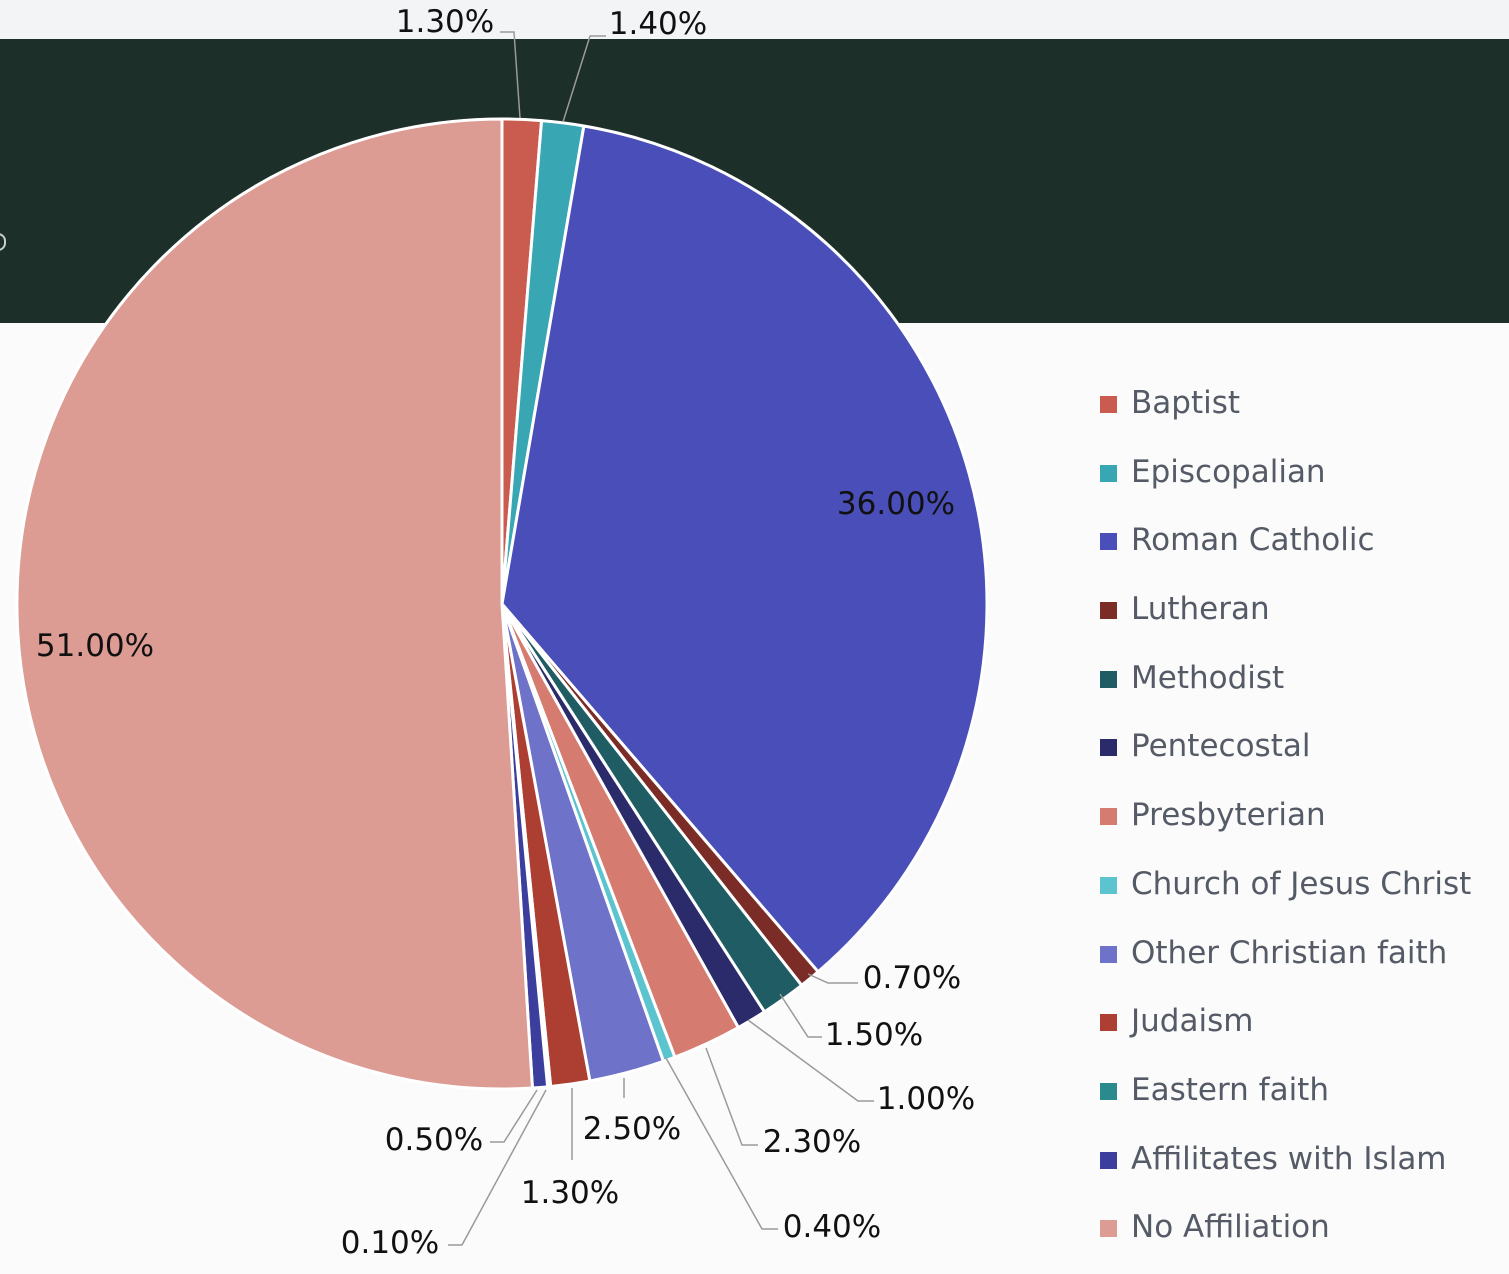 This screenshot has height=1274, width=1509. What do you see at coordinates (95, 646) in the screenshot?
I see `data-label: 51.00%` at bounding box center [95, 646].